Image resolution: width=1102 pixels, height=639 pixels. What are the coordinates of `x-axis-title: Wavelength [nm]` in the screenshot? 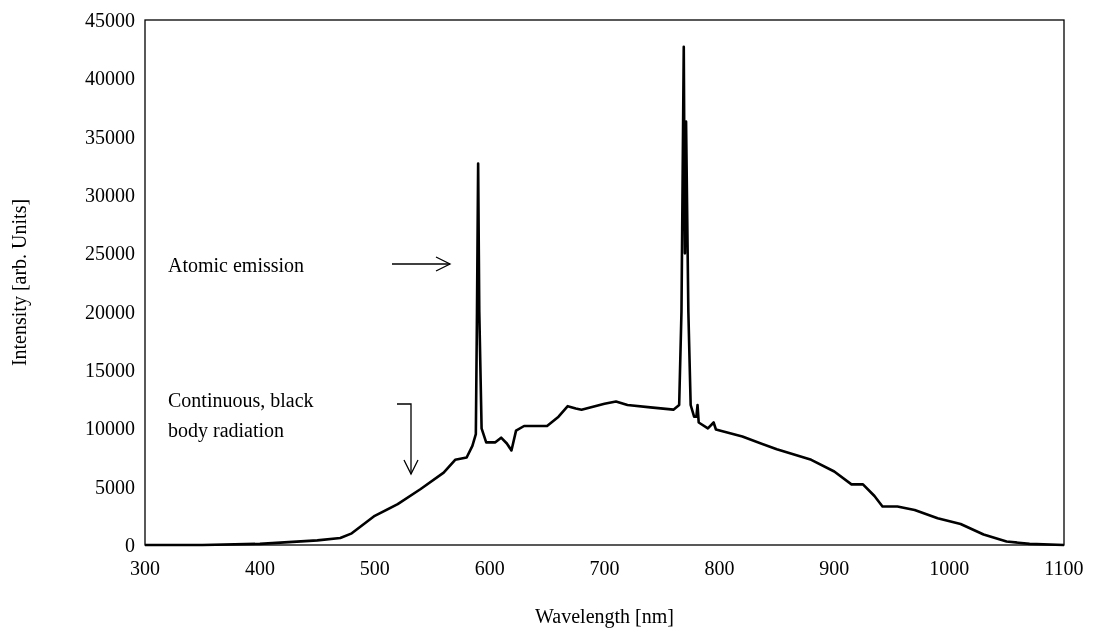 It's located at (604, 616).